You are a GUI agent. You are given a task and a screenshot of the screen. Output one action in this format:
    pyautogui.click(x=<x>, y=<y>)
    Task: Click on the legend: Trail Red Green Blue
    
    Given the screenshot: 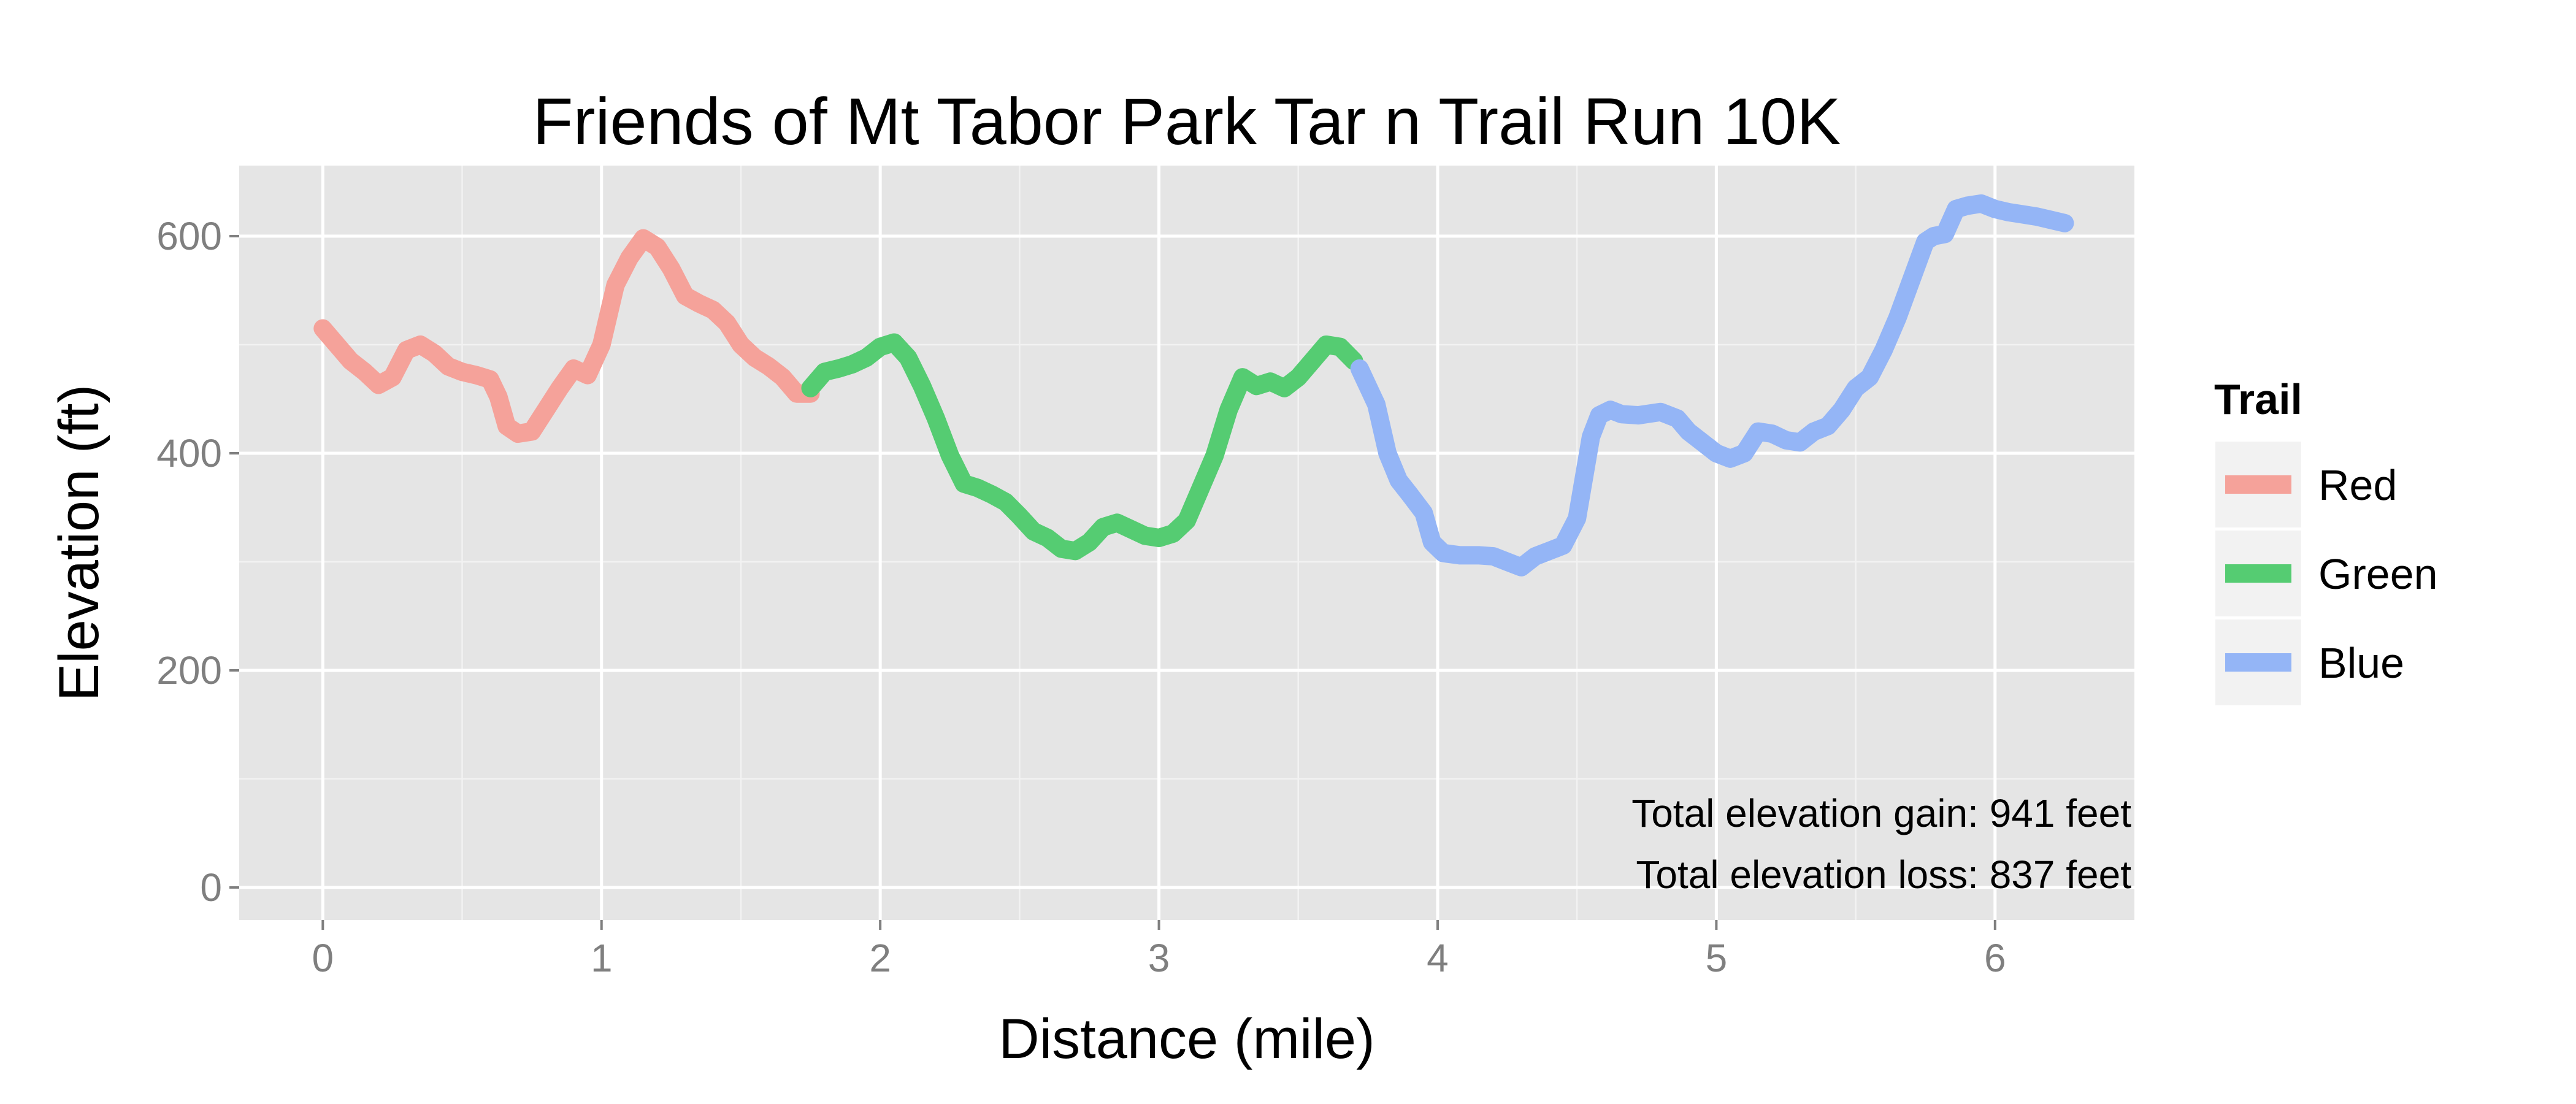 What is the action you would take?
    pyautogui.click(x=2326, y=540)
    